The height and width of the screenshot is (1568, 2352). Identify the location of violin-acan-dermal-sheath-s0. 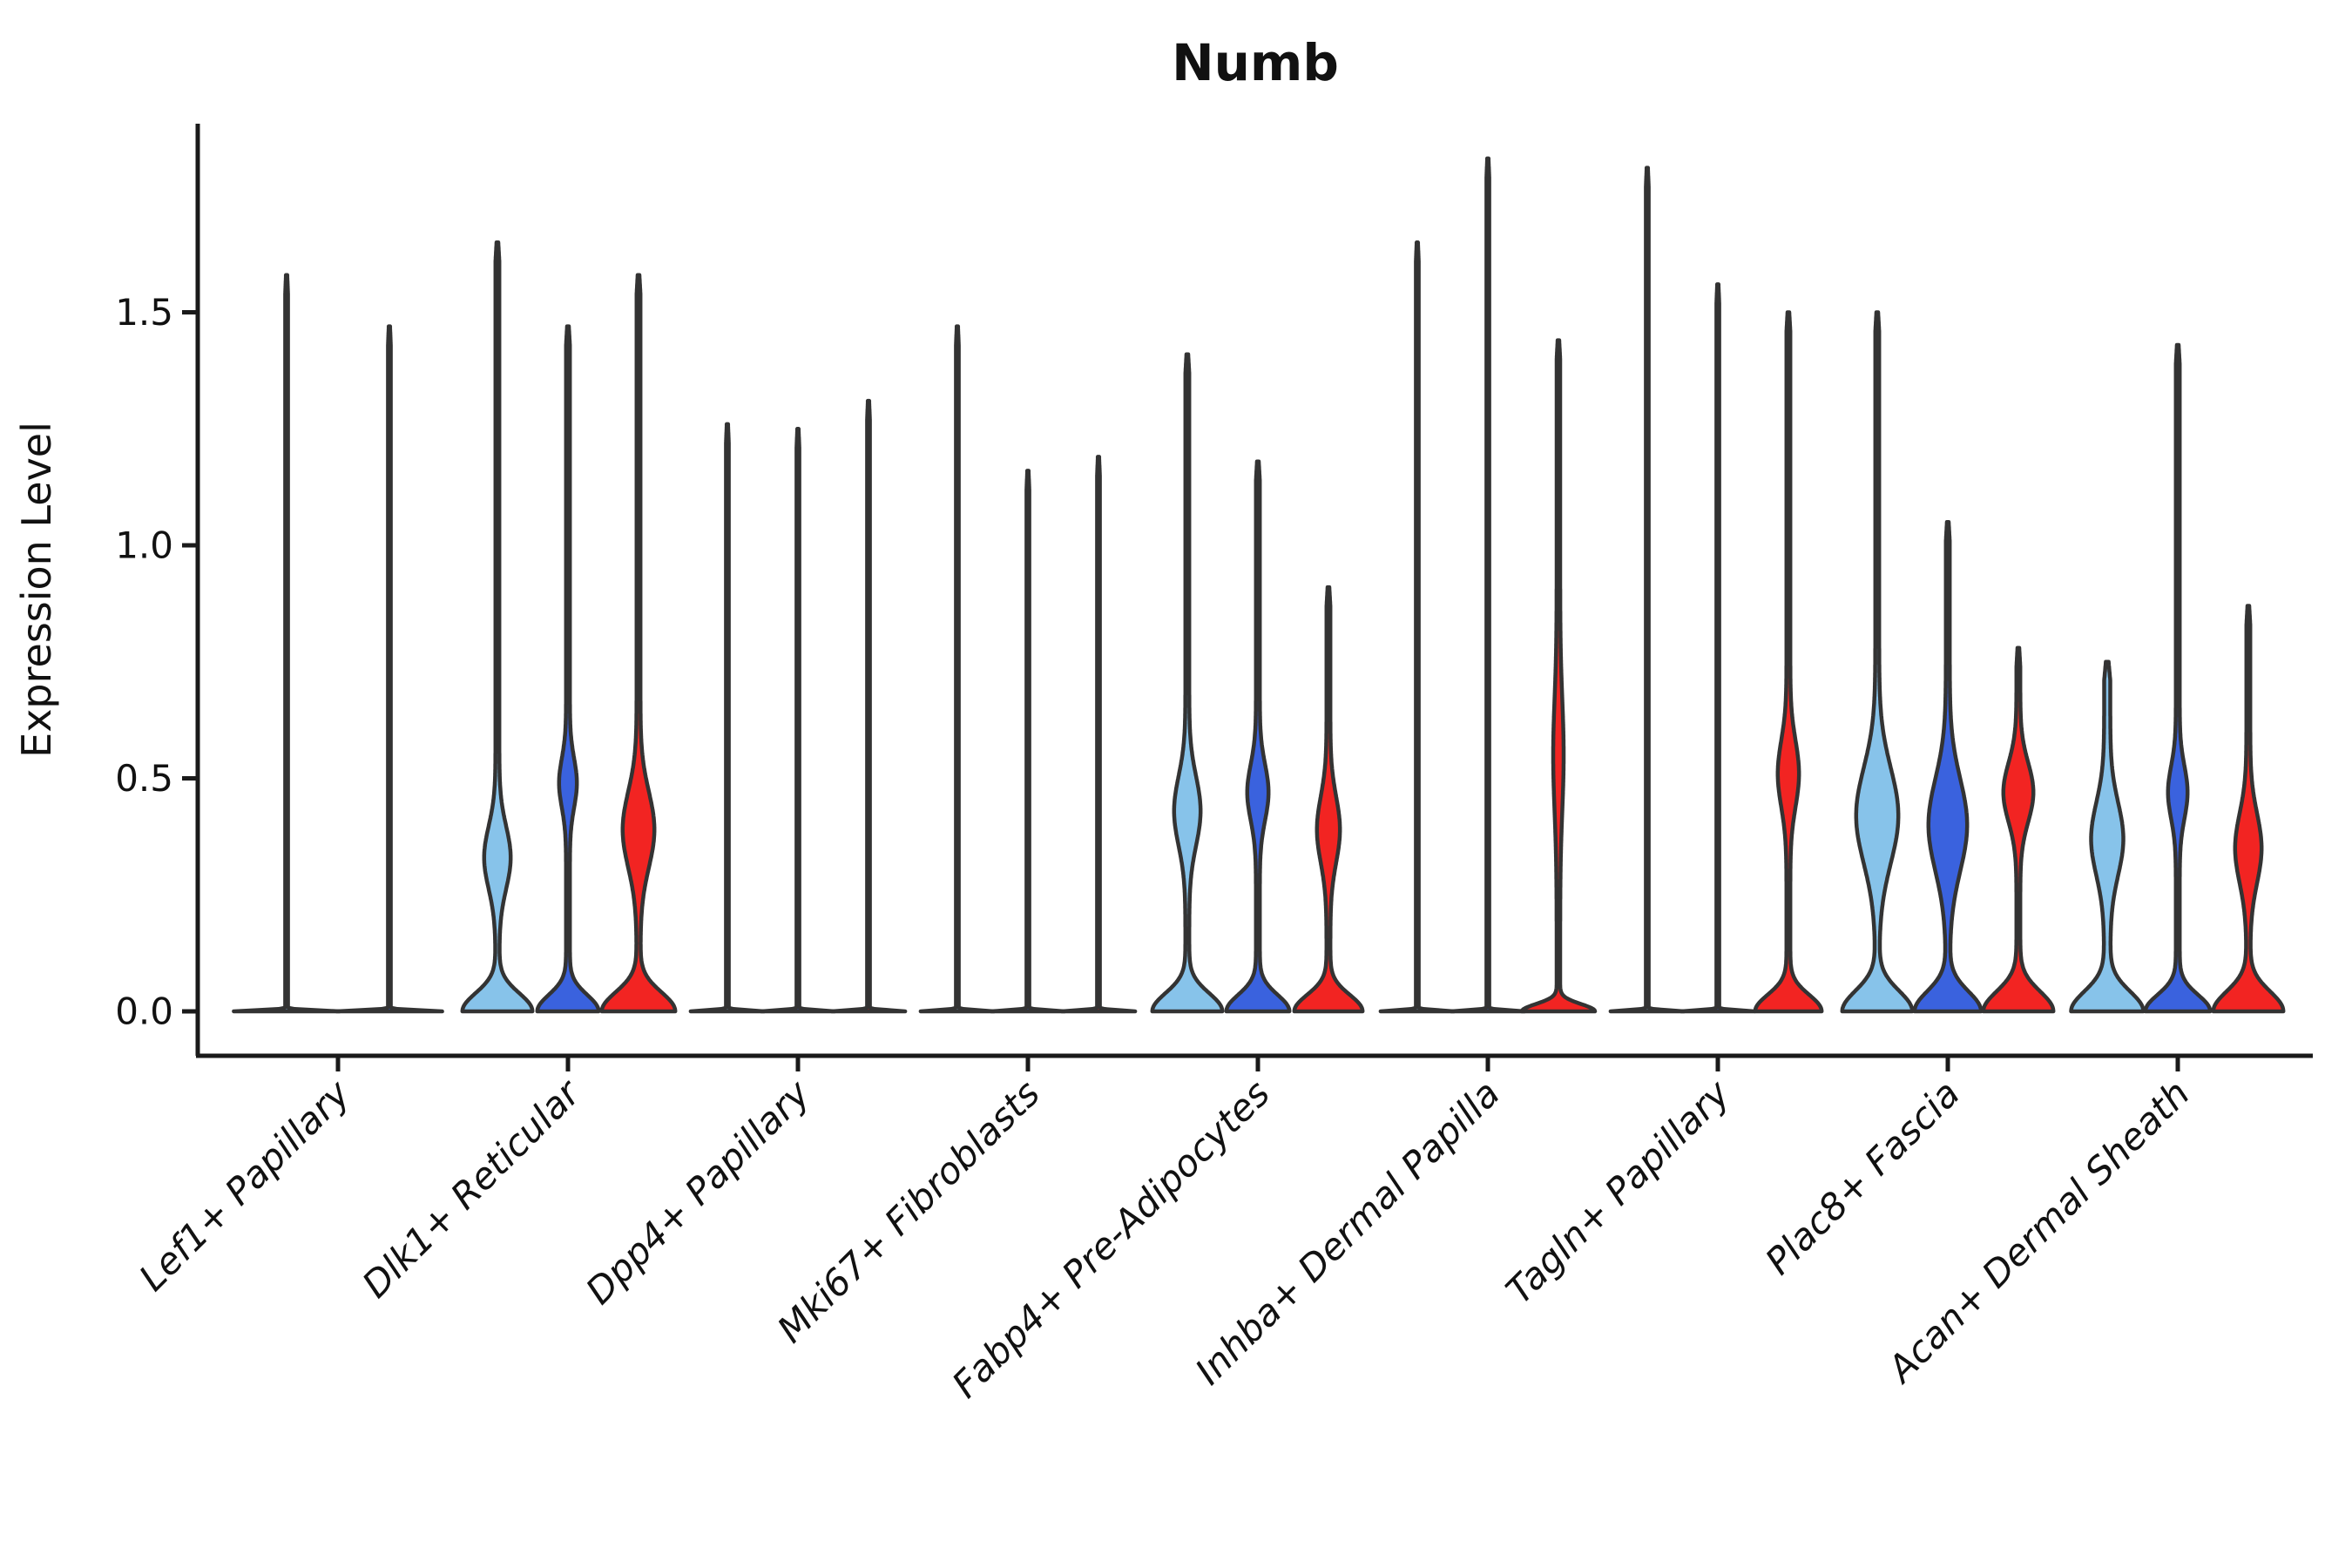
(2107, 836).